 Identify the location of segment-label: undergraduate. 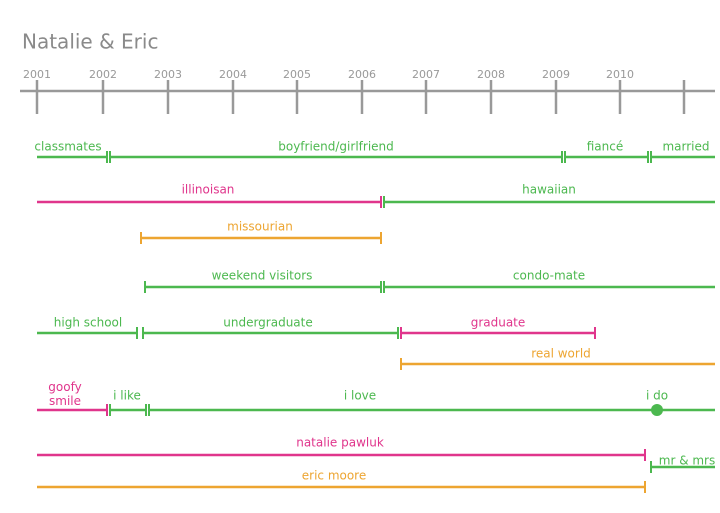
(268, 323).